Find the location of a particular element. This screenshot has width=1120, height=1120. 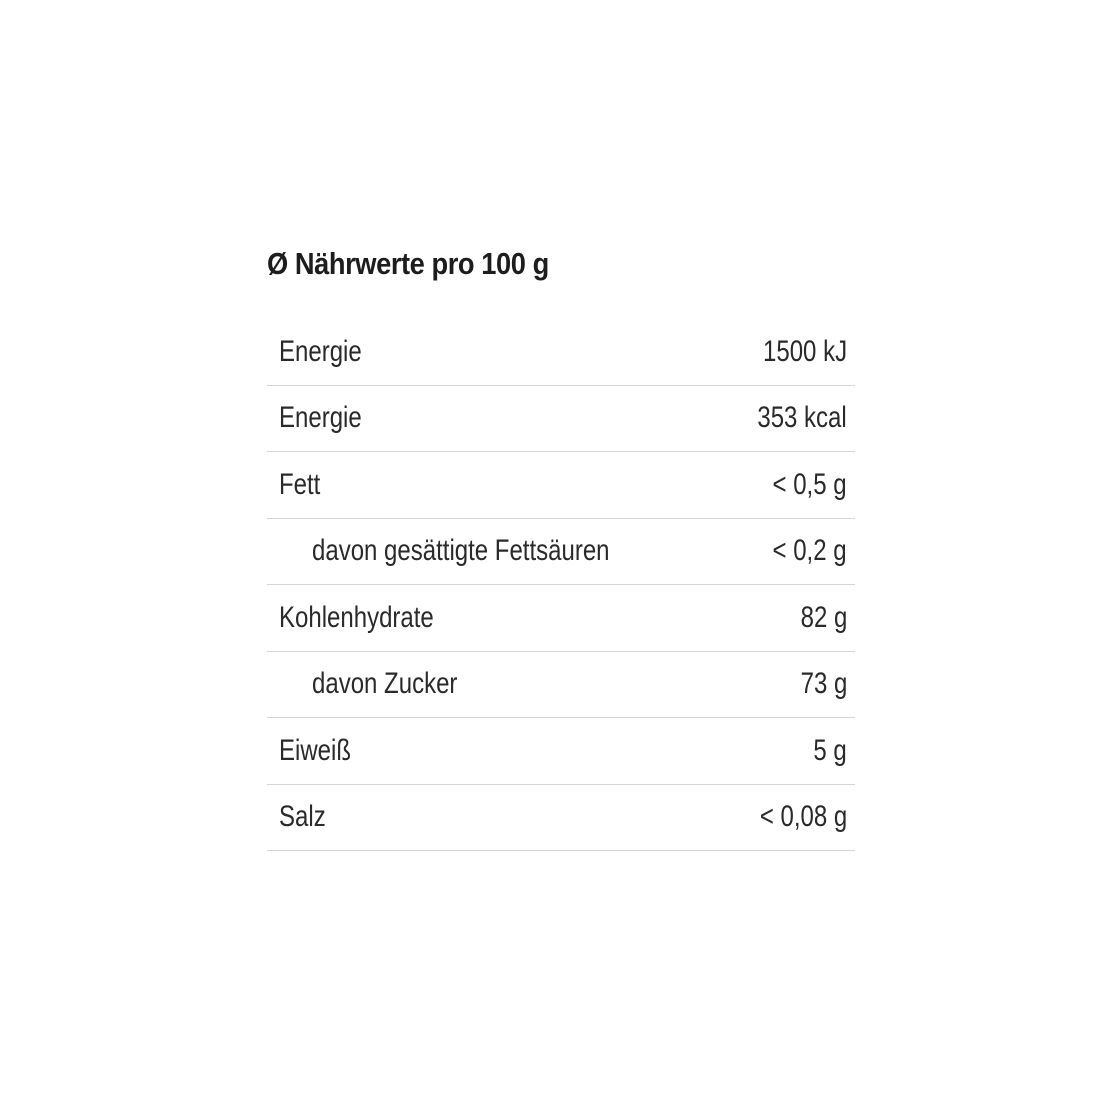

nutrient-label: davon gesättigte Fettsäuren is located at coordinates (461, 551).